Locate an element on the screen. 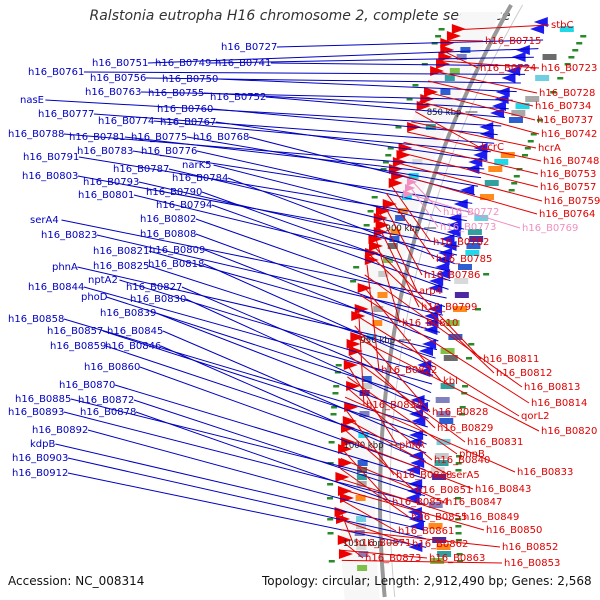 The image size is (600, 600). gene-label-left: h16_B0844 is located at coordinates (56, 287).